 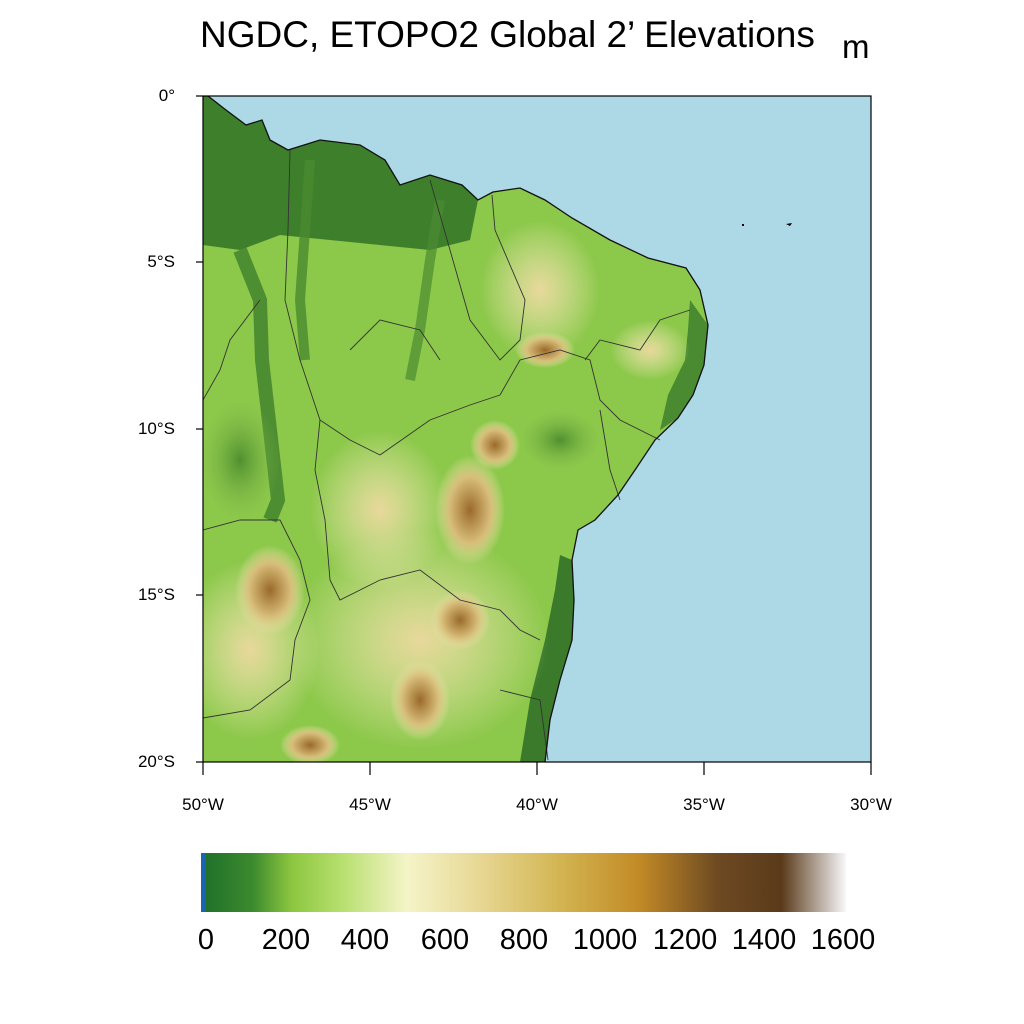 What do you see at coordinates (704, 804) in the screenshot?
I see `lon-label-35w: 35°W` at bounding box center [704, 804].